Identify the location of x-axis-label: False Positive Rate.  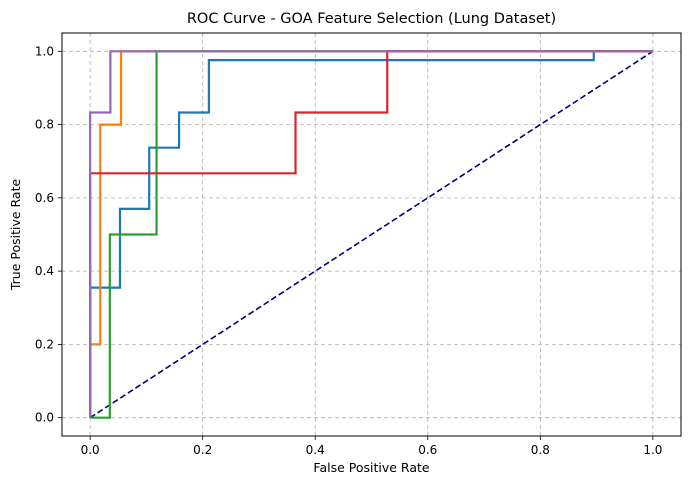
(371, 467).